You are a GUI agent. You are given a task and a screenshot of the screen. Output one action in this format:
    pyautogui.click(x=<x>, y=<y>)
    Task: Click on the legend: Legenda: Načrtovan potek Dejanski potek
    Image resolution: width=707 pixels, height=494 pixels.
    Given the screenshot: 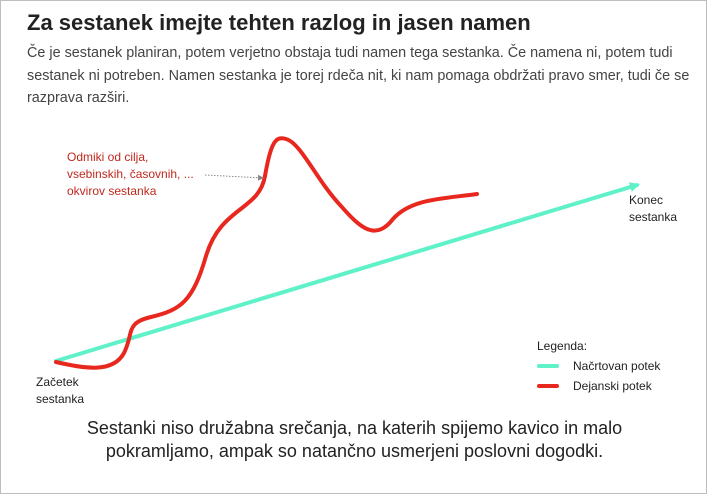 What is the action you would take?
    pyautogui.click(x=599, y=366)
    